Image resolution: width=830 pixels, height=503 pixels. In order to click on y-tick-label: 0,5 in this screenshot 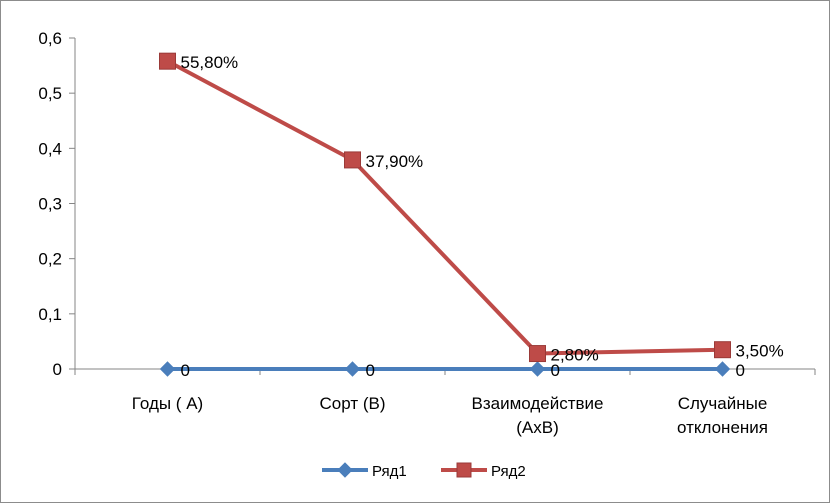, I will do `click(50, 93)`.